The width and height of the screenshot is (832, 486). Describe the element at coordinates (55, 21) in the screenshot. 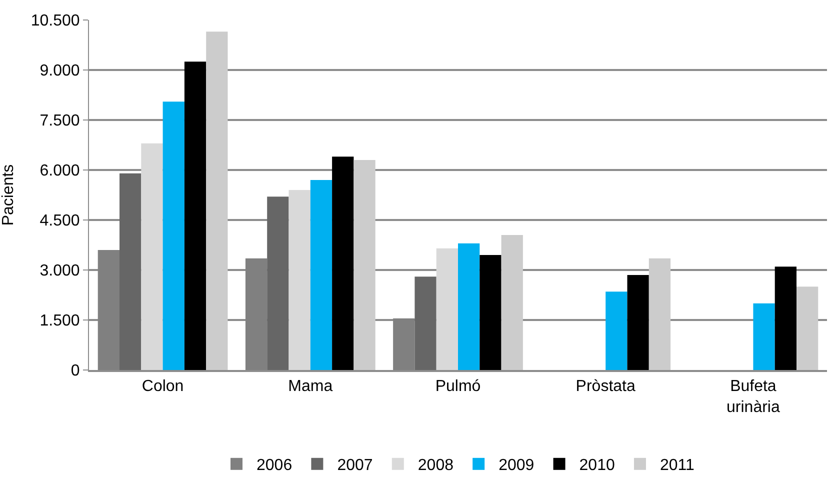

I see `y-tick-label: 10.500` at that location.